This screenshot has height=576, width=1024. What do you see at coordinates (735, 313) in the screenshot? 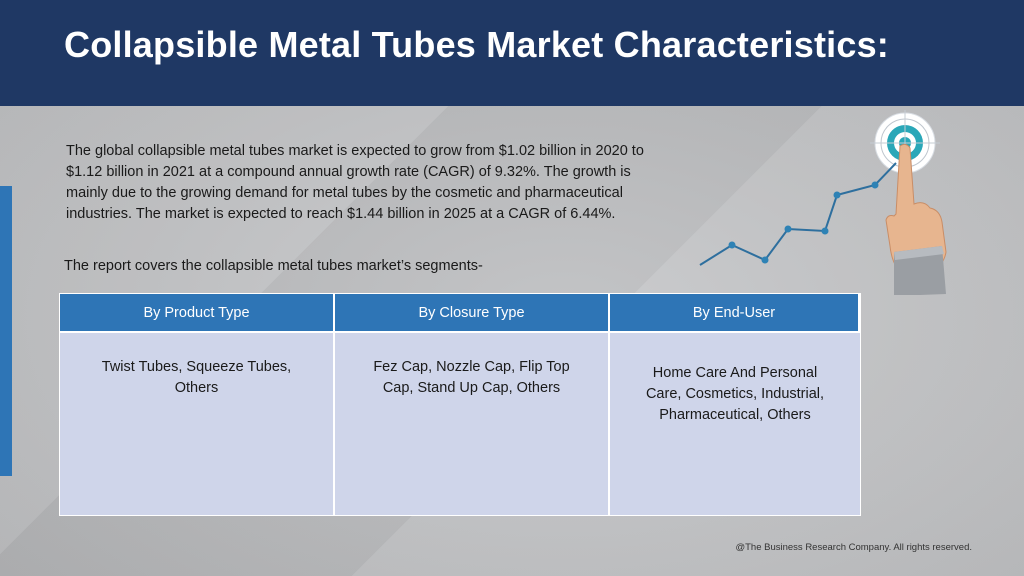
I see `header-end-user: By End-User` at bounding box center [735, 313].